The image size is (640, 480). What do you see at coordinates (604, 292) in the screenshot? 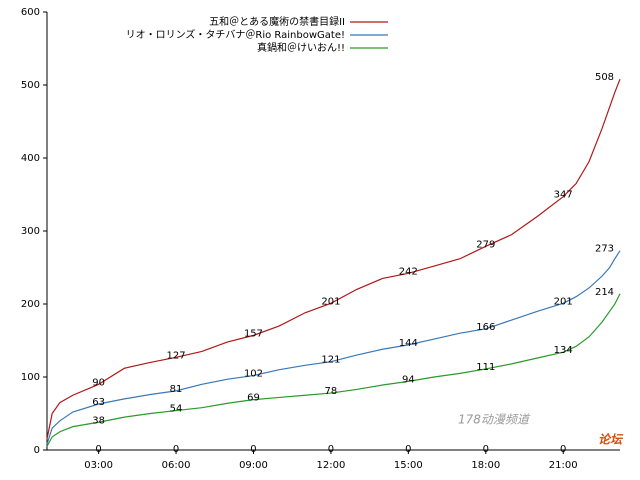
I see `data-label: 214` at bounding box center [604, 292].